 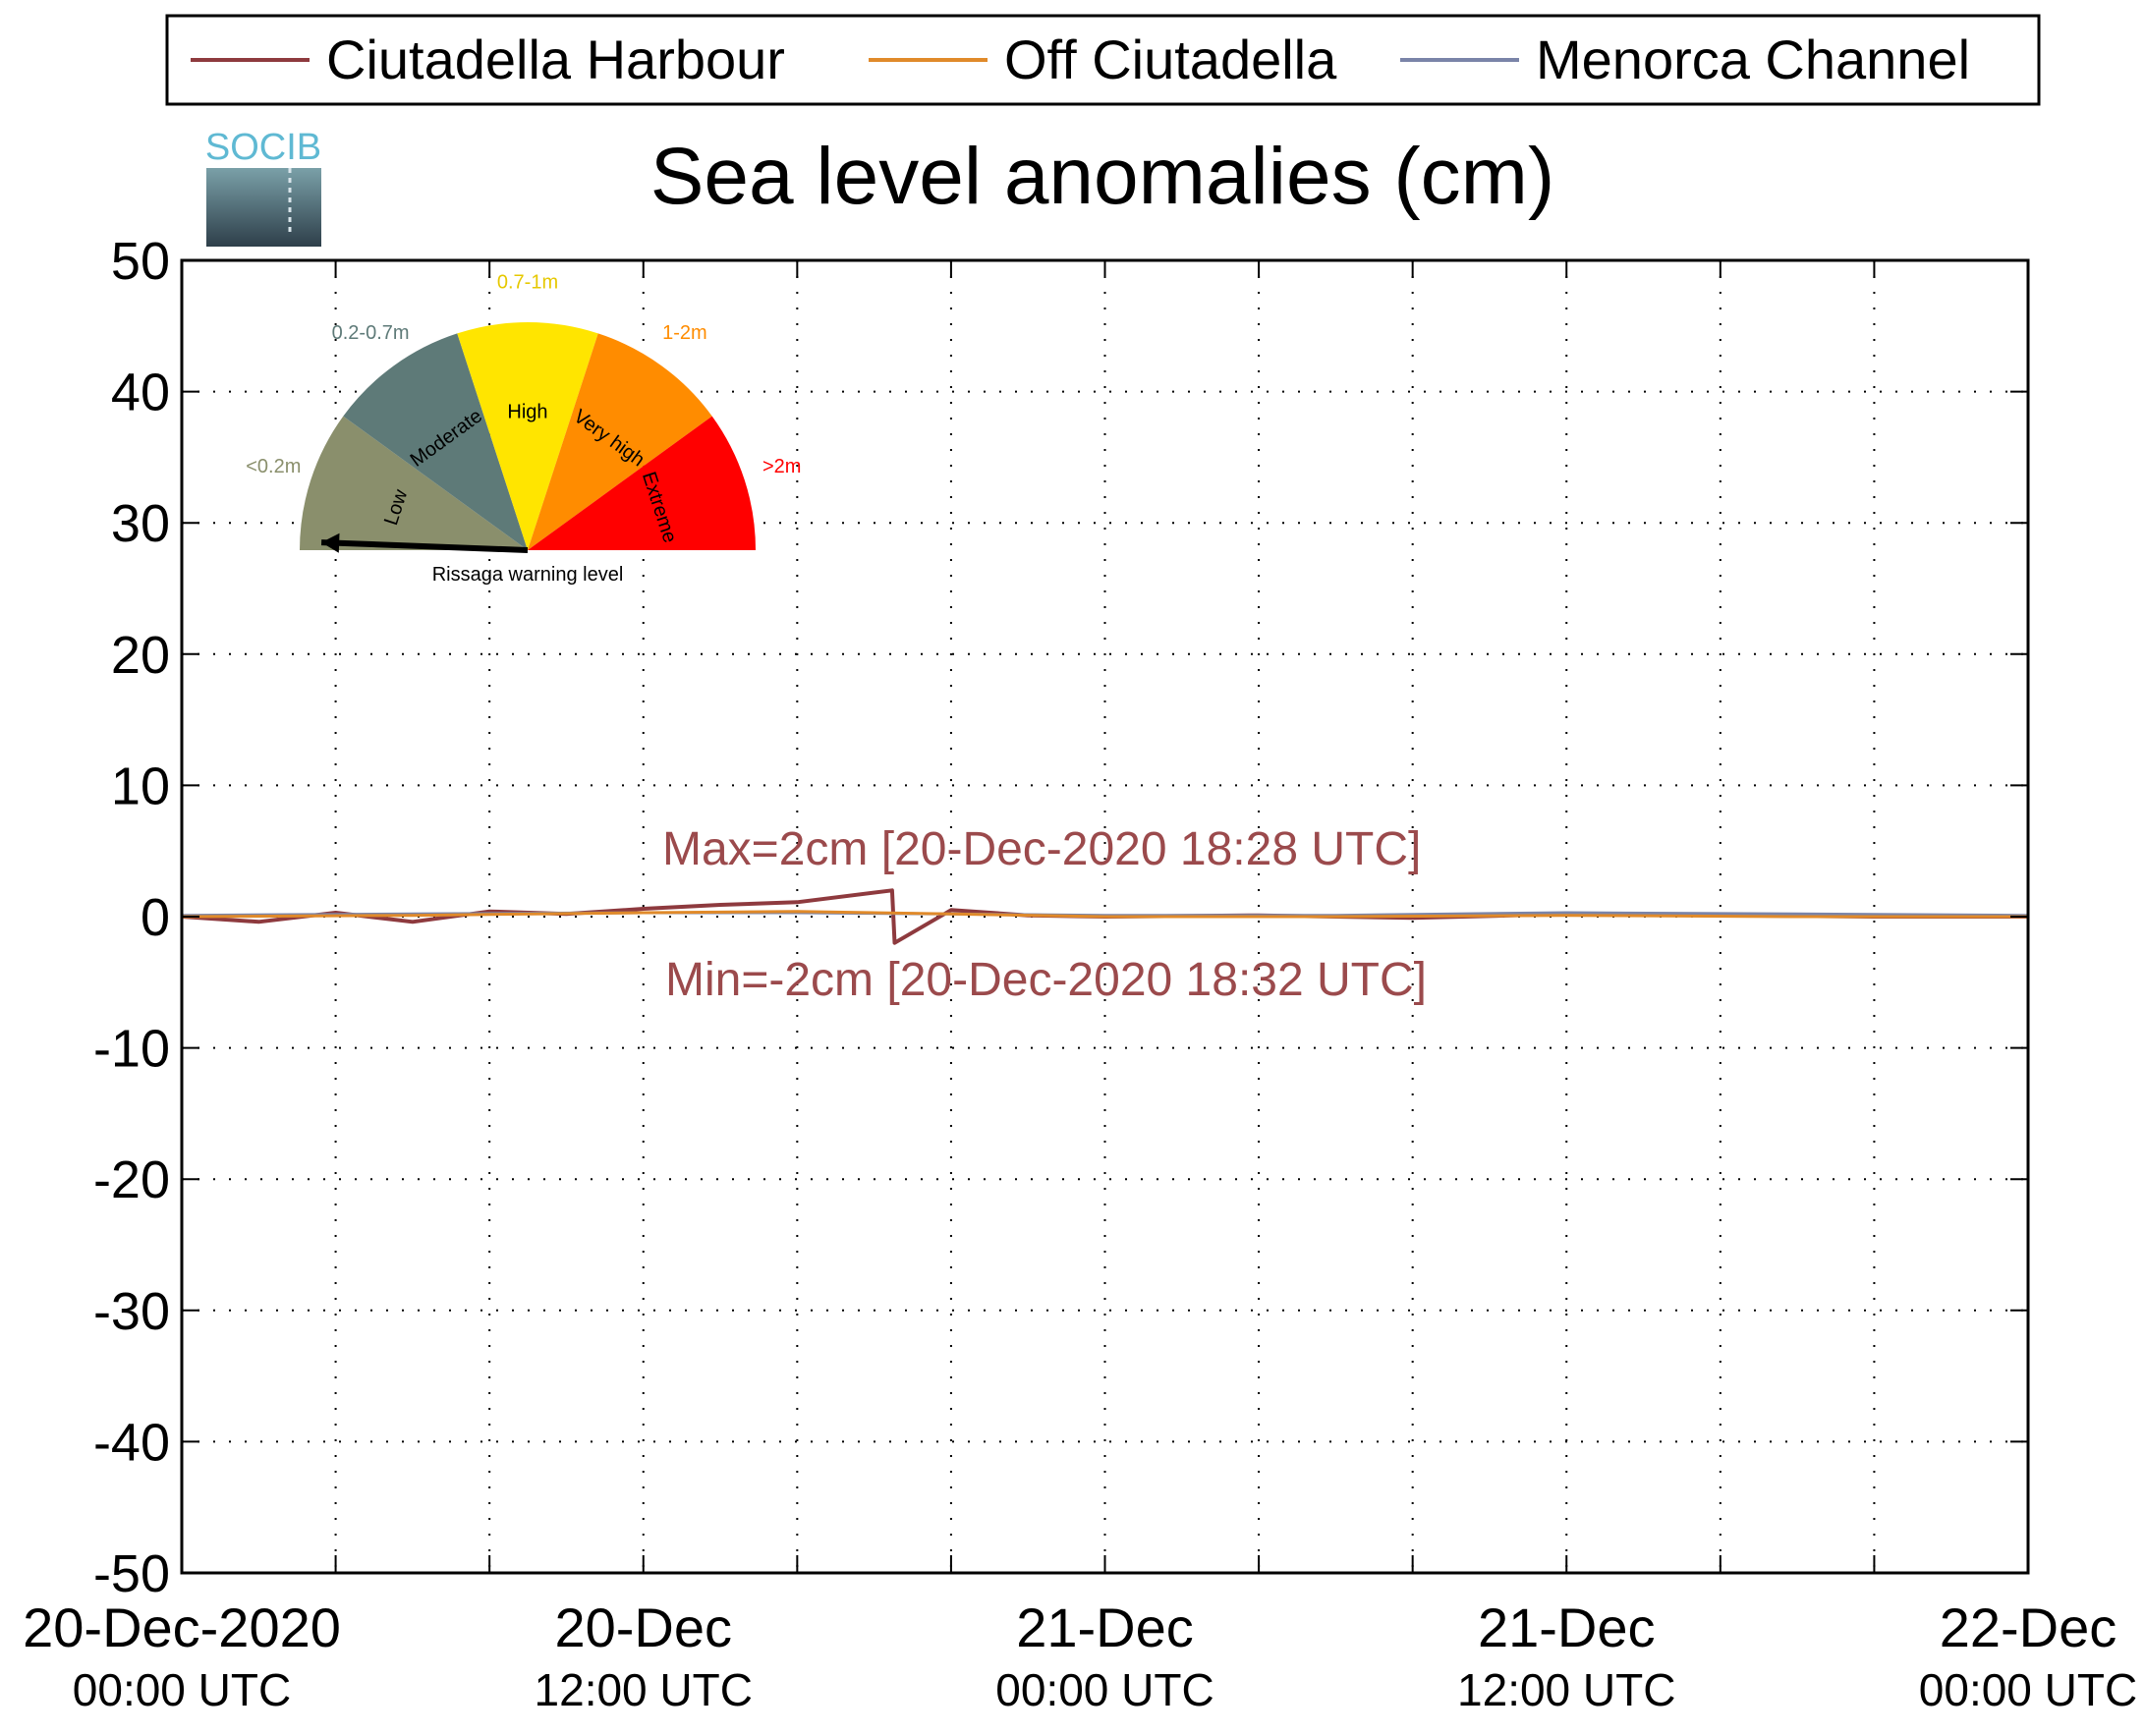 What do you see at coordinates (131, 1573) in the screenshot?
I see `y-tick-label: -50` at bounding box center [131, 1573].